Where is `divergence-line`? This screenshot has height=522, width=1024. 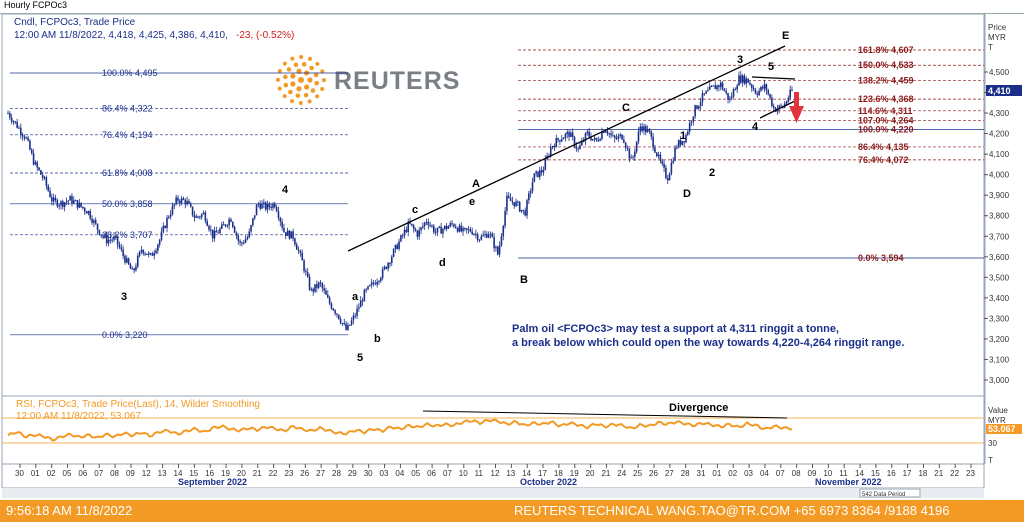 divergence-line is located at coordinates (605, 414).